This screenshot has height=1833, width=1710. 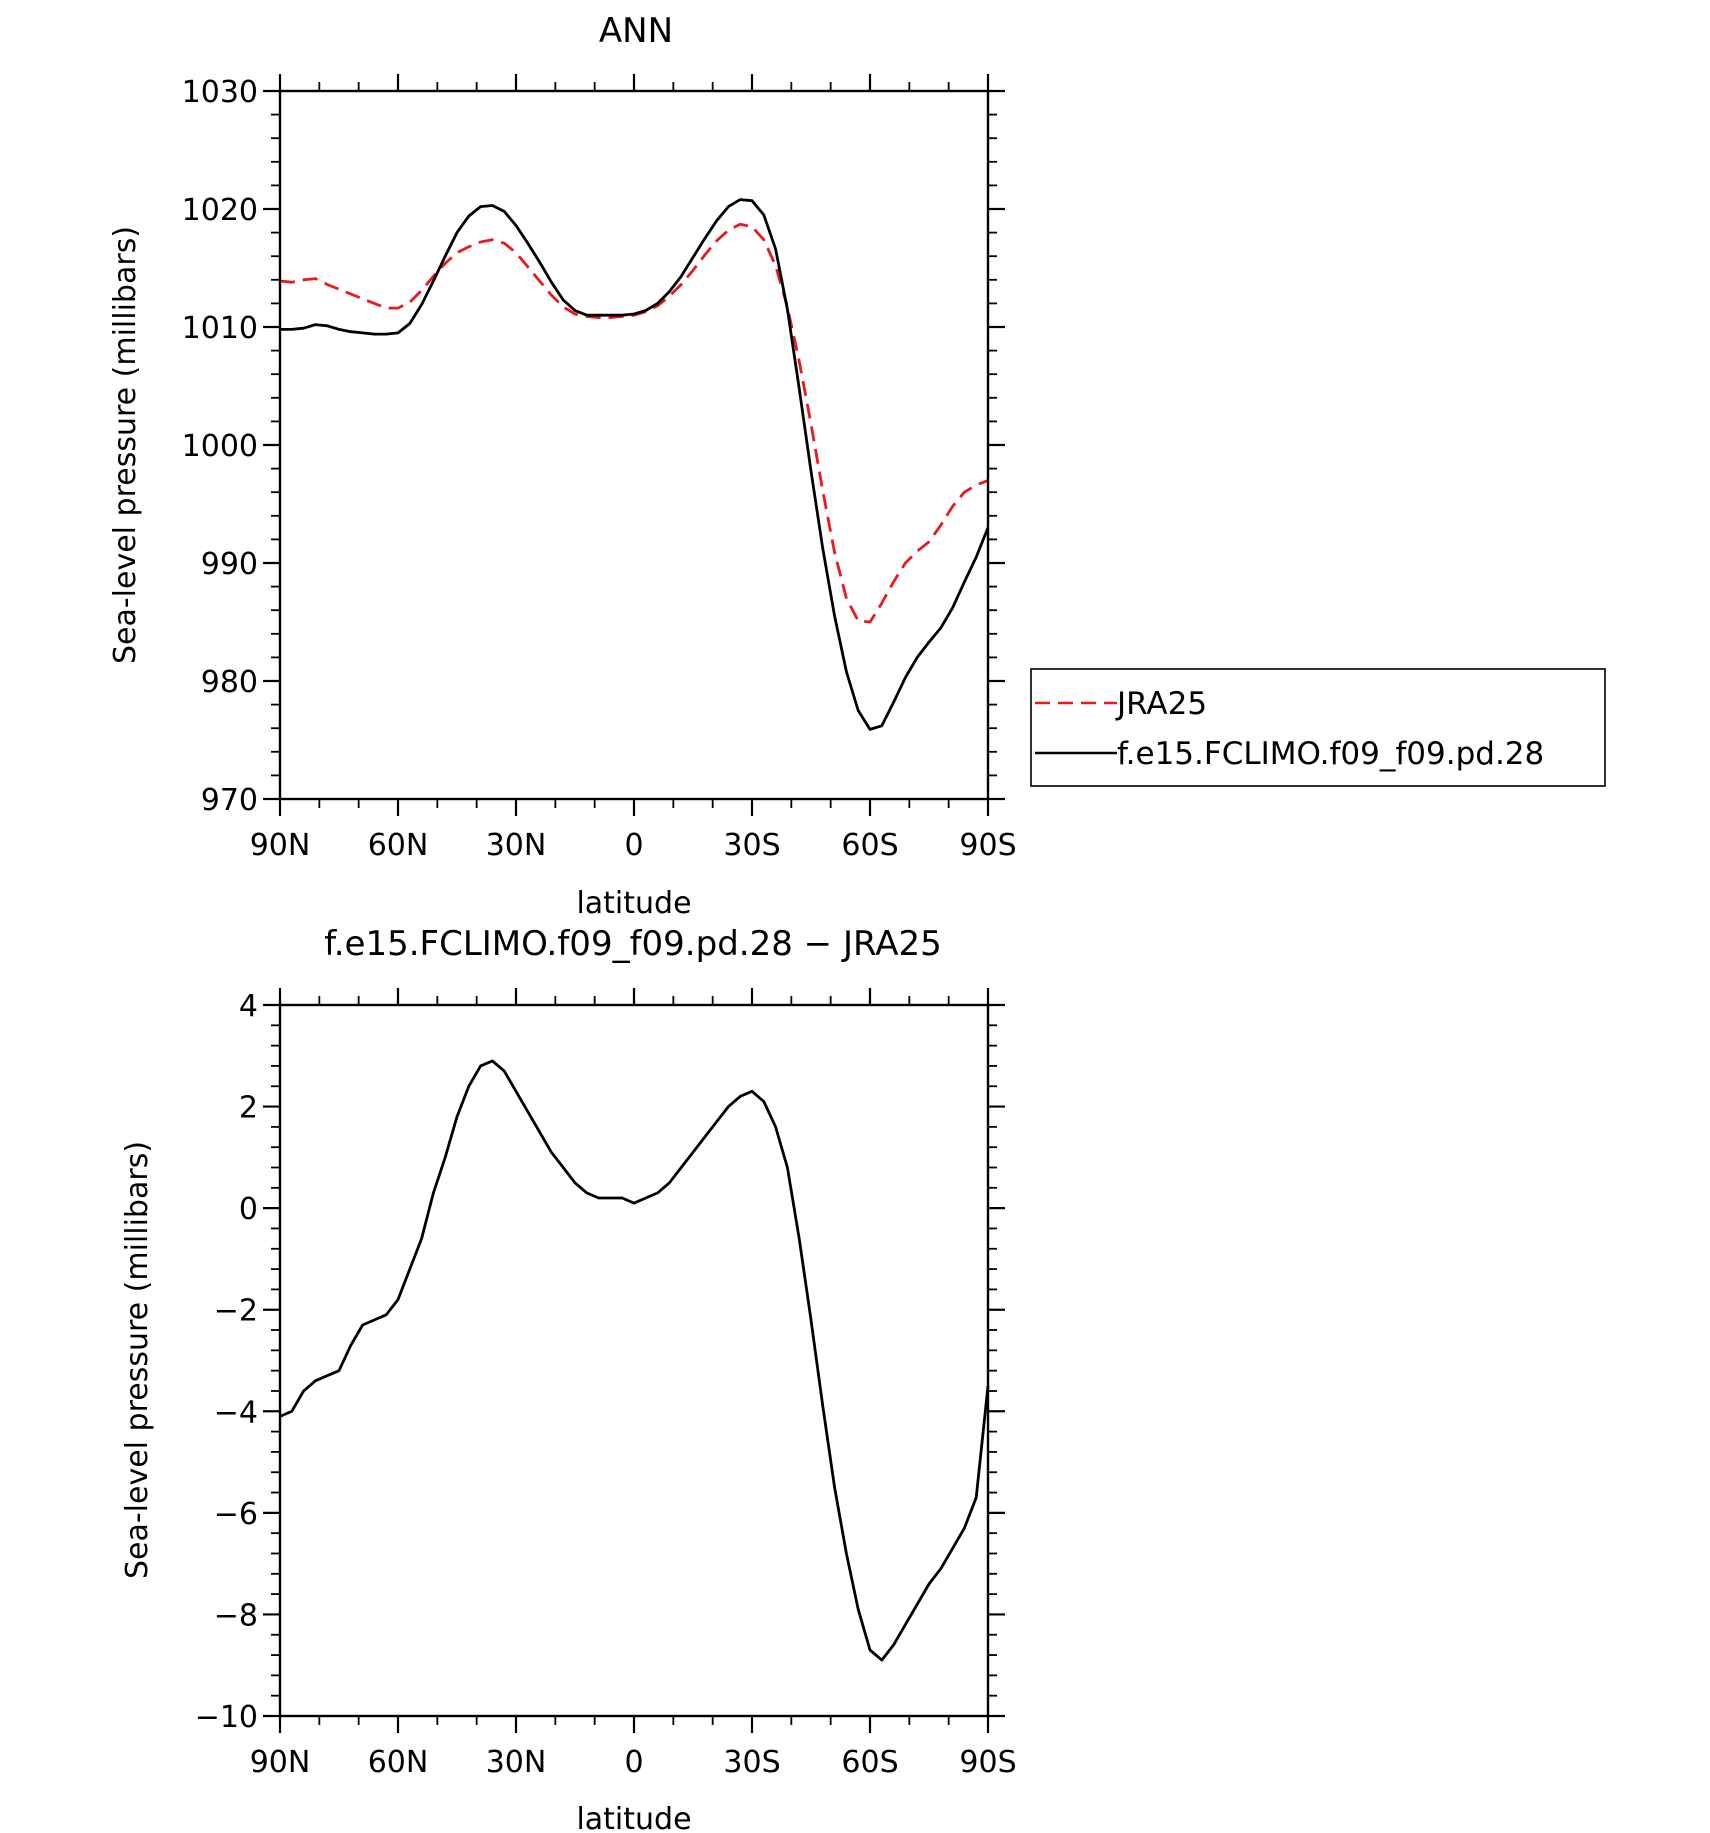 I want to click on panel-title: f.e15.FCLIMO.f09_f09.pd.28 − JRA25, so click(x=633, y=944).